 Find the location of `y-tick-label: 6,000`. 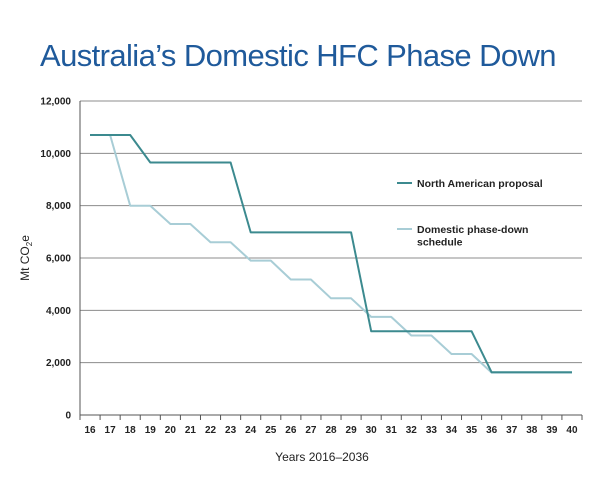

y-tick-label: 6,000 is located at coordinates (58, 259).